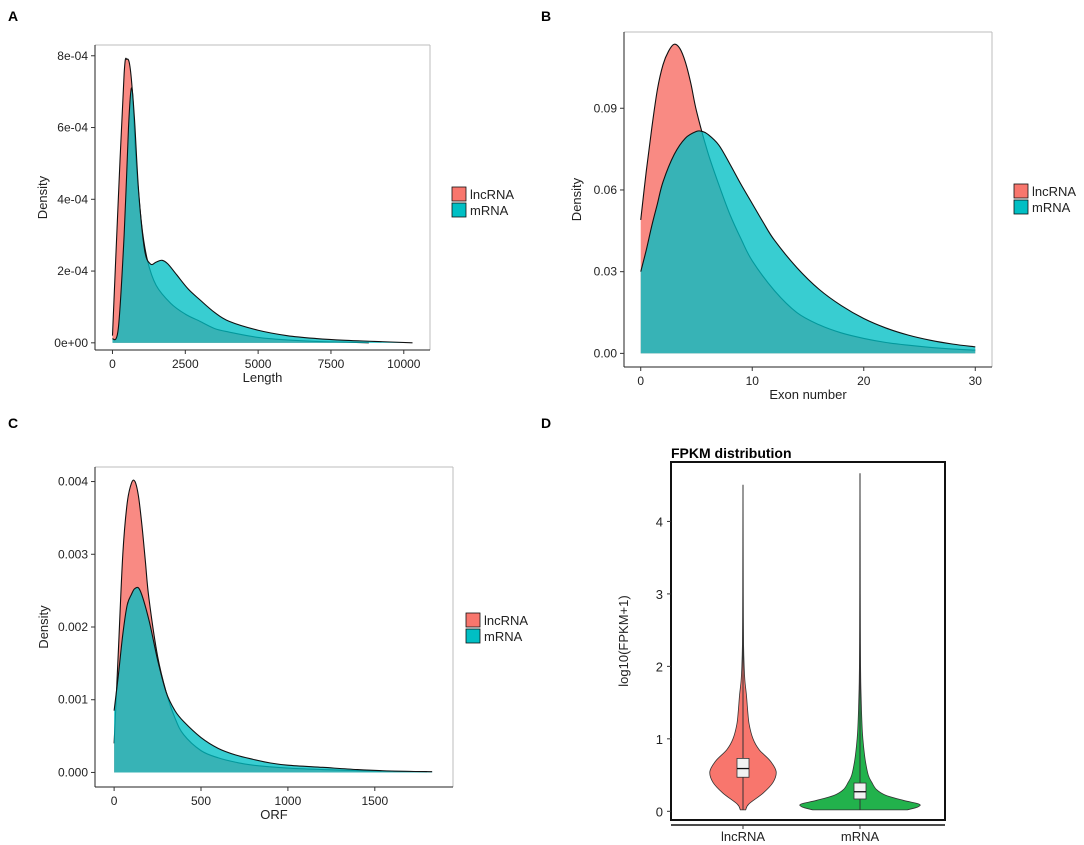 This screenshot has width=1084, height=845. What do you see at coordinates (288, 801) in the screenshot?
I see `x-tick-label: 1000` at bounding box center [288, 801].